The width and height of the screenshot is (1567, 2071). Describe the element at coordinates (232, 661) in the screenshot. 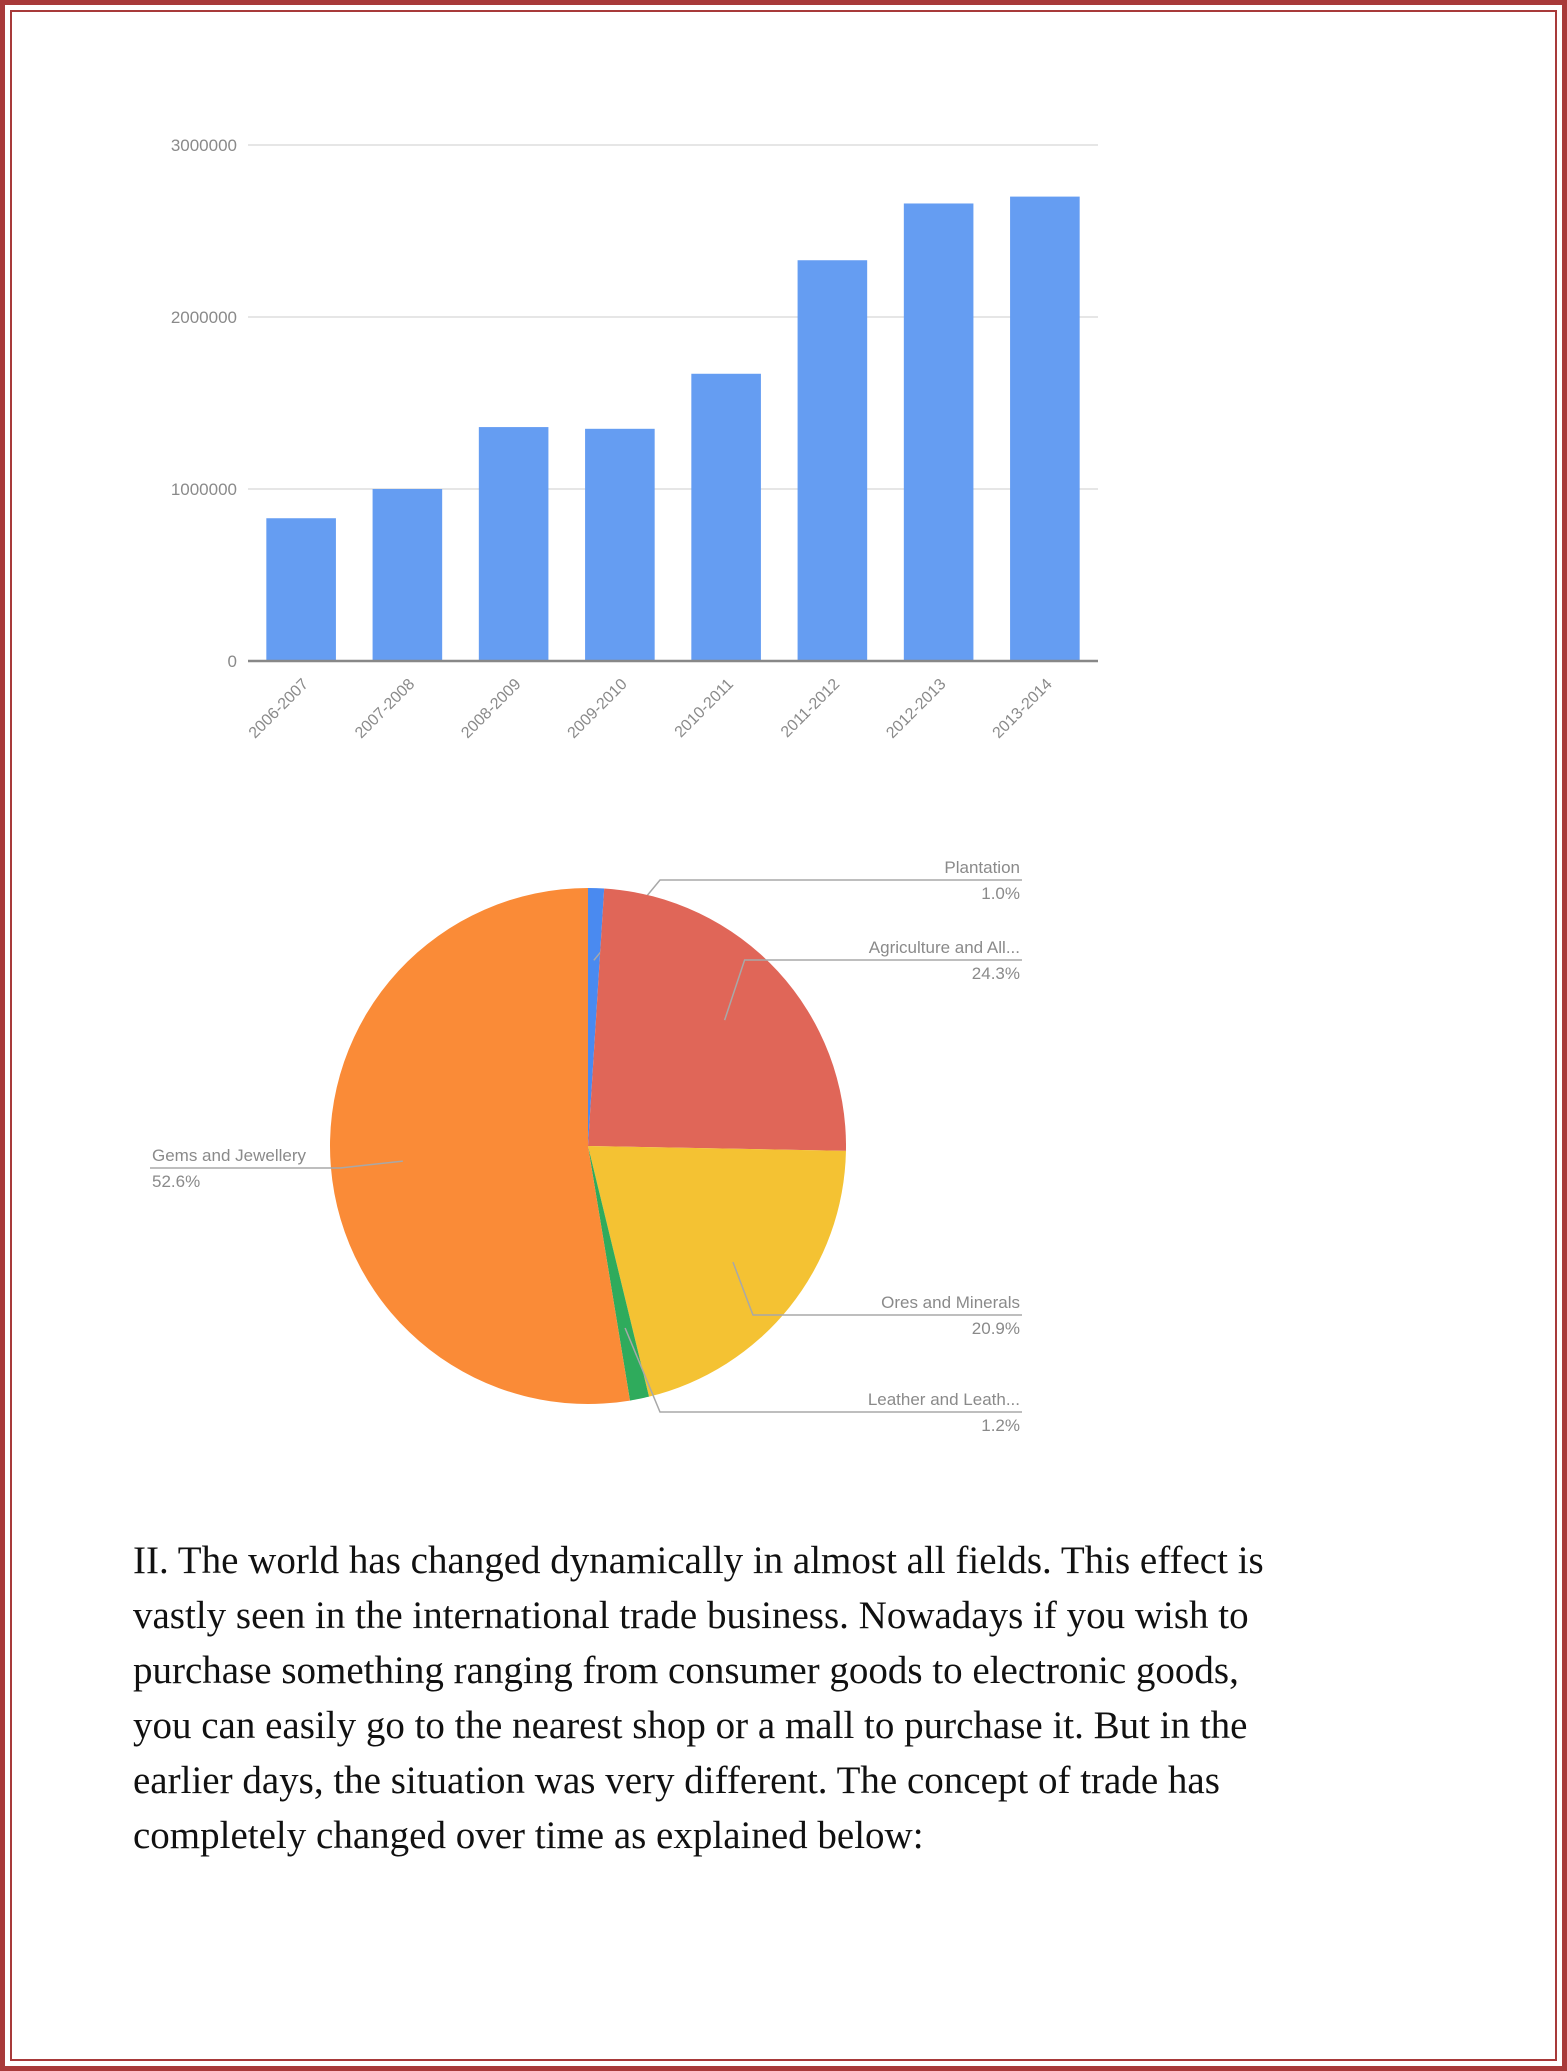

I see `y-tick-label: 0` at that location.